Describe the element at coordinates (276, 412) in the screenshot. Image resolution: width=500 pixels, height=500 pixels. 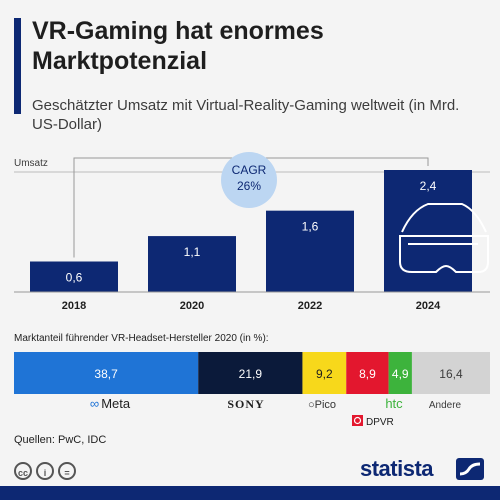
I see `brand-labels: ∞ Meta SONY ○Pico DPVR htc Andere` at that location.